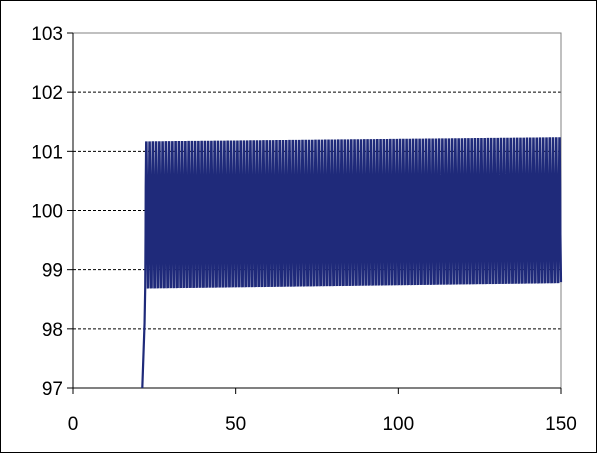  I want to click on x-tick-label: 0, so click(73, 424).